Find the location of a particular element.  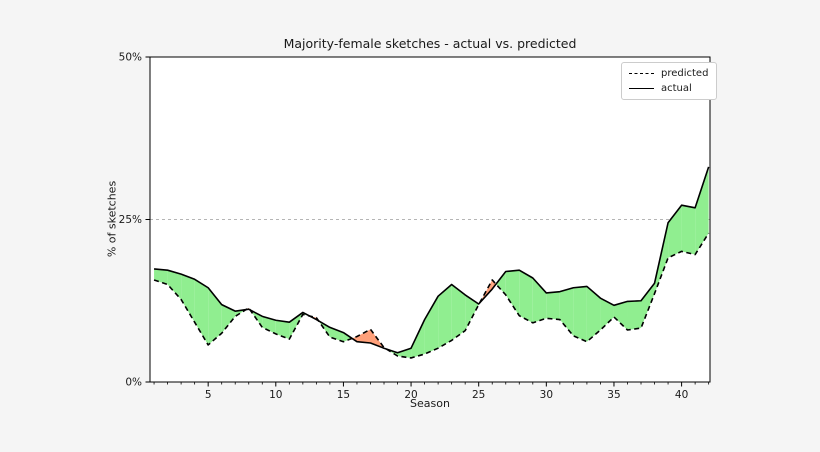

svg-text: 25% is located at coordinates (130, 220).